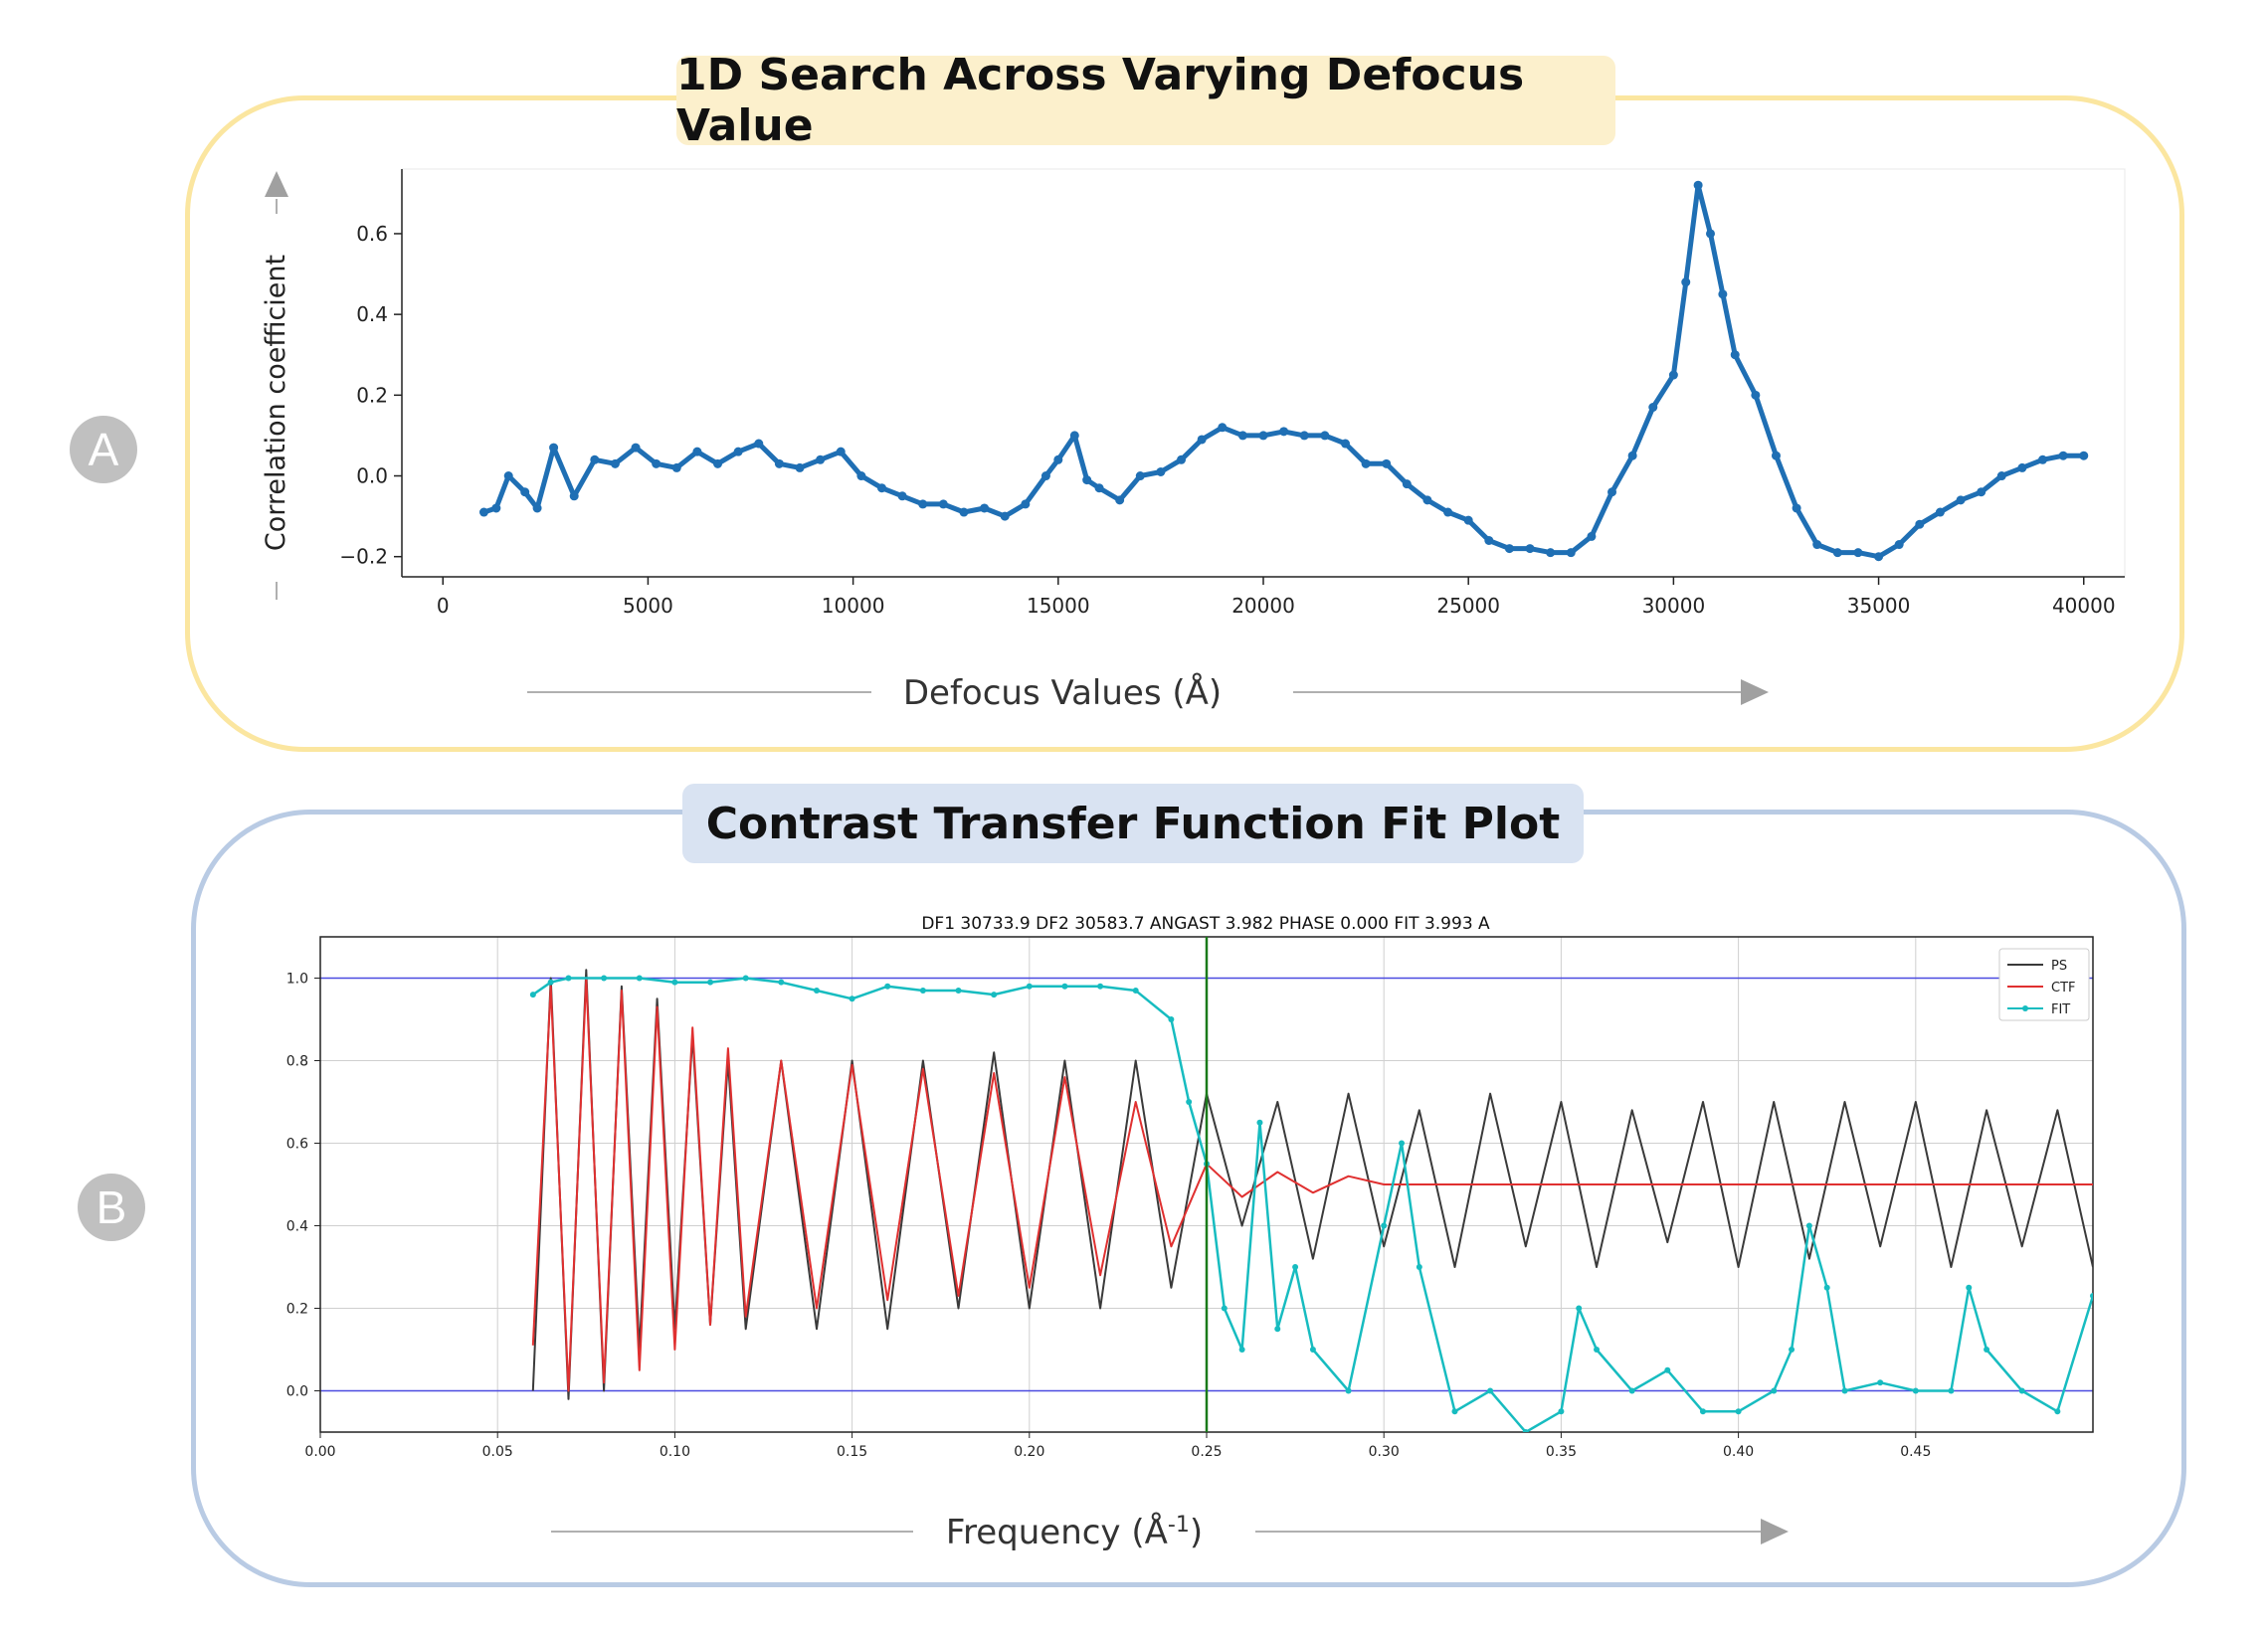  What do you see at coordinates (1755, 692) in the screenshot?
I see `x-arrow-head` at bounding box center [1755, 692].